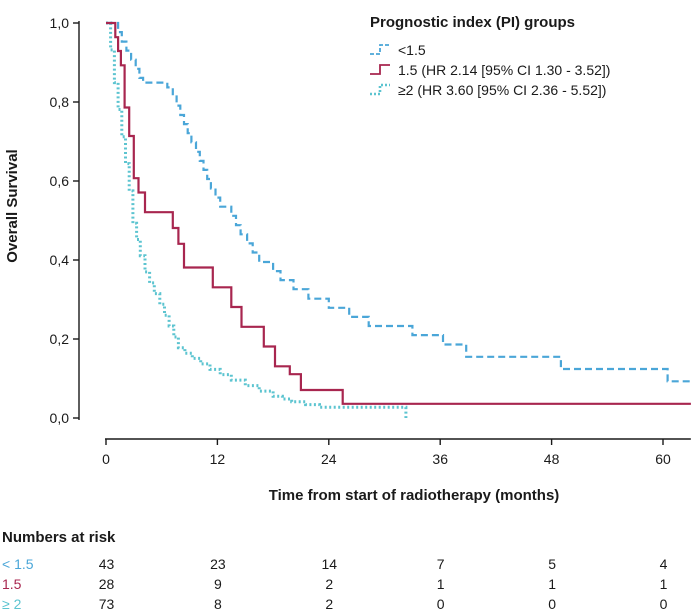 Image resolution: width=696 pixels, height=609 pixels. I want to click on risk-table-title: Numbers at risk, so click(59, 537).